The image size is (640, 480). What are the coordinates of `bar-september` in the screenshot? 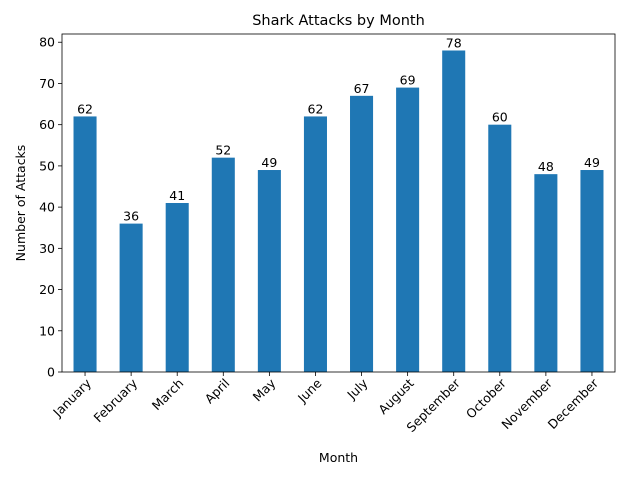 It's located at (454, 211).